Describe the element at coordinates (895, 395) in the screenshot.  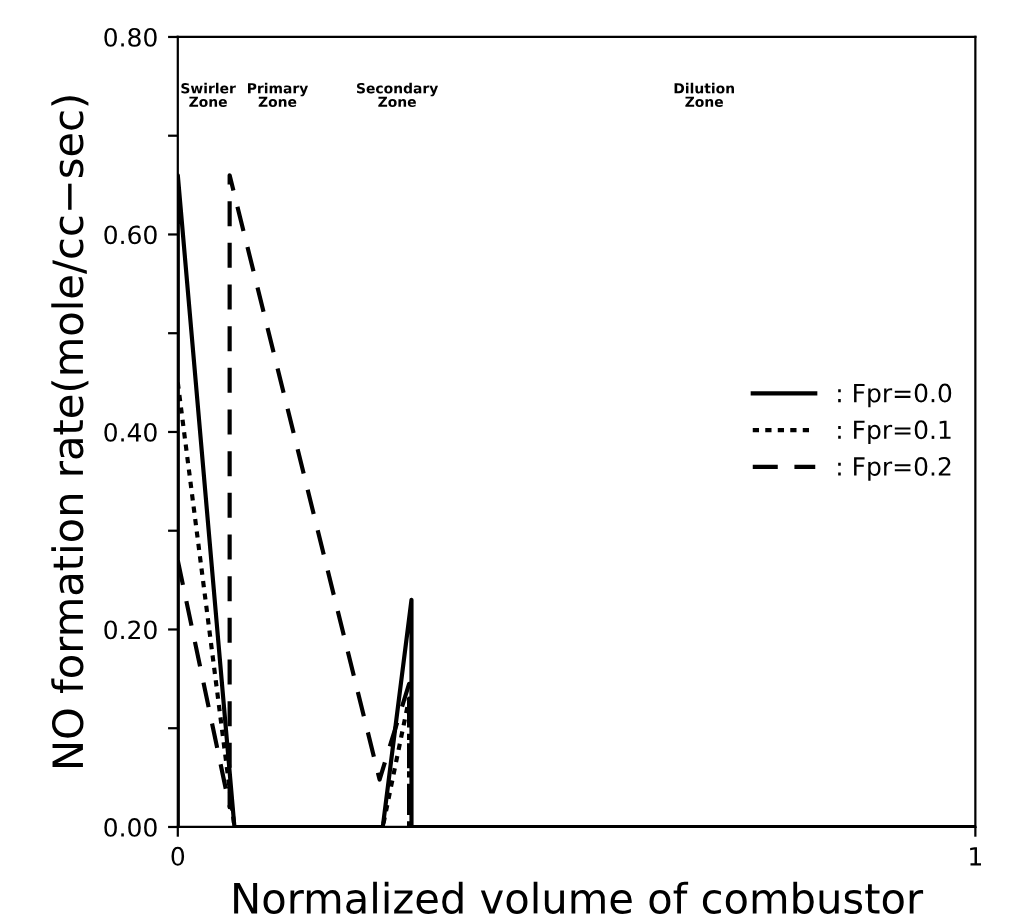
I see `legend-label: : Fpr=0.0` at that location.